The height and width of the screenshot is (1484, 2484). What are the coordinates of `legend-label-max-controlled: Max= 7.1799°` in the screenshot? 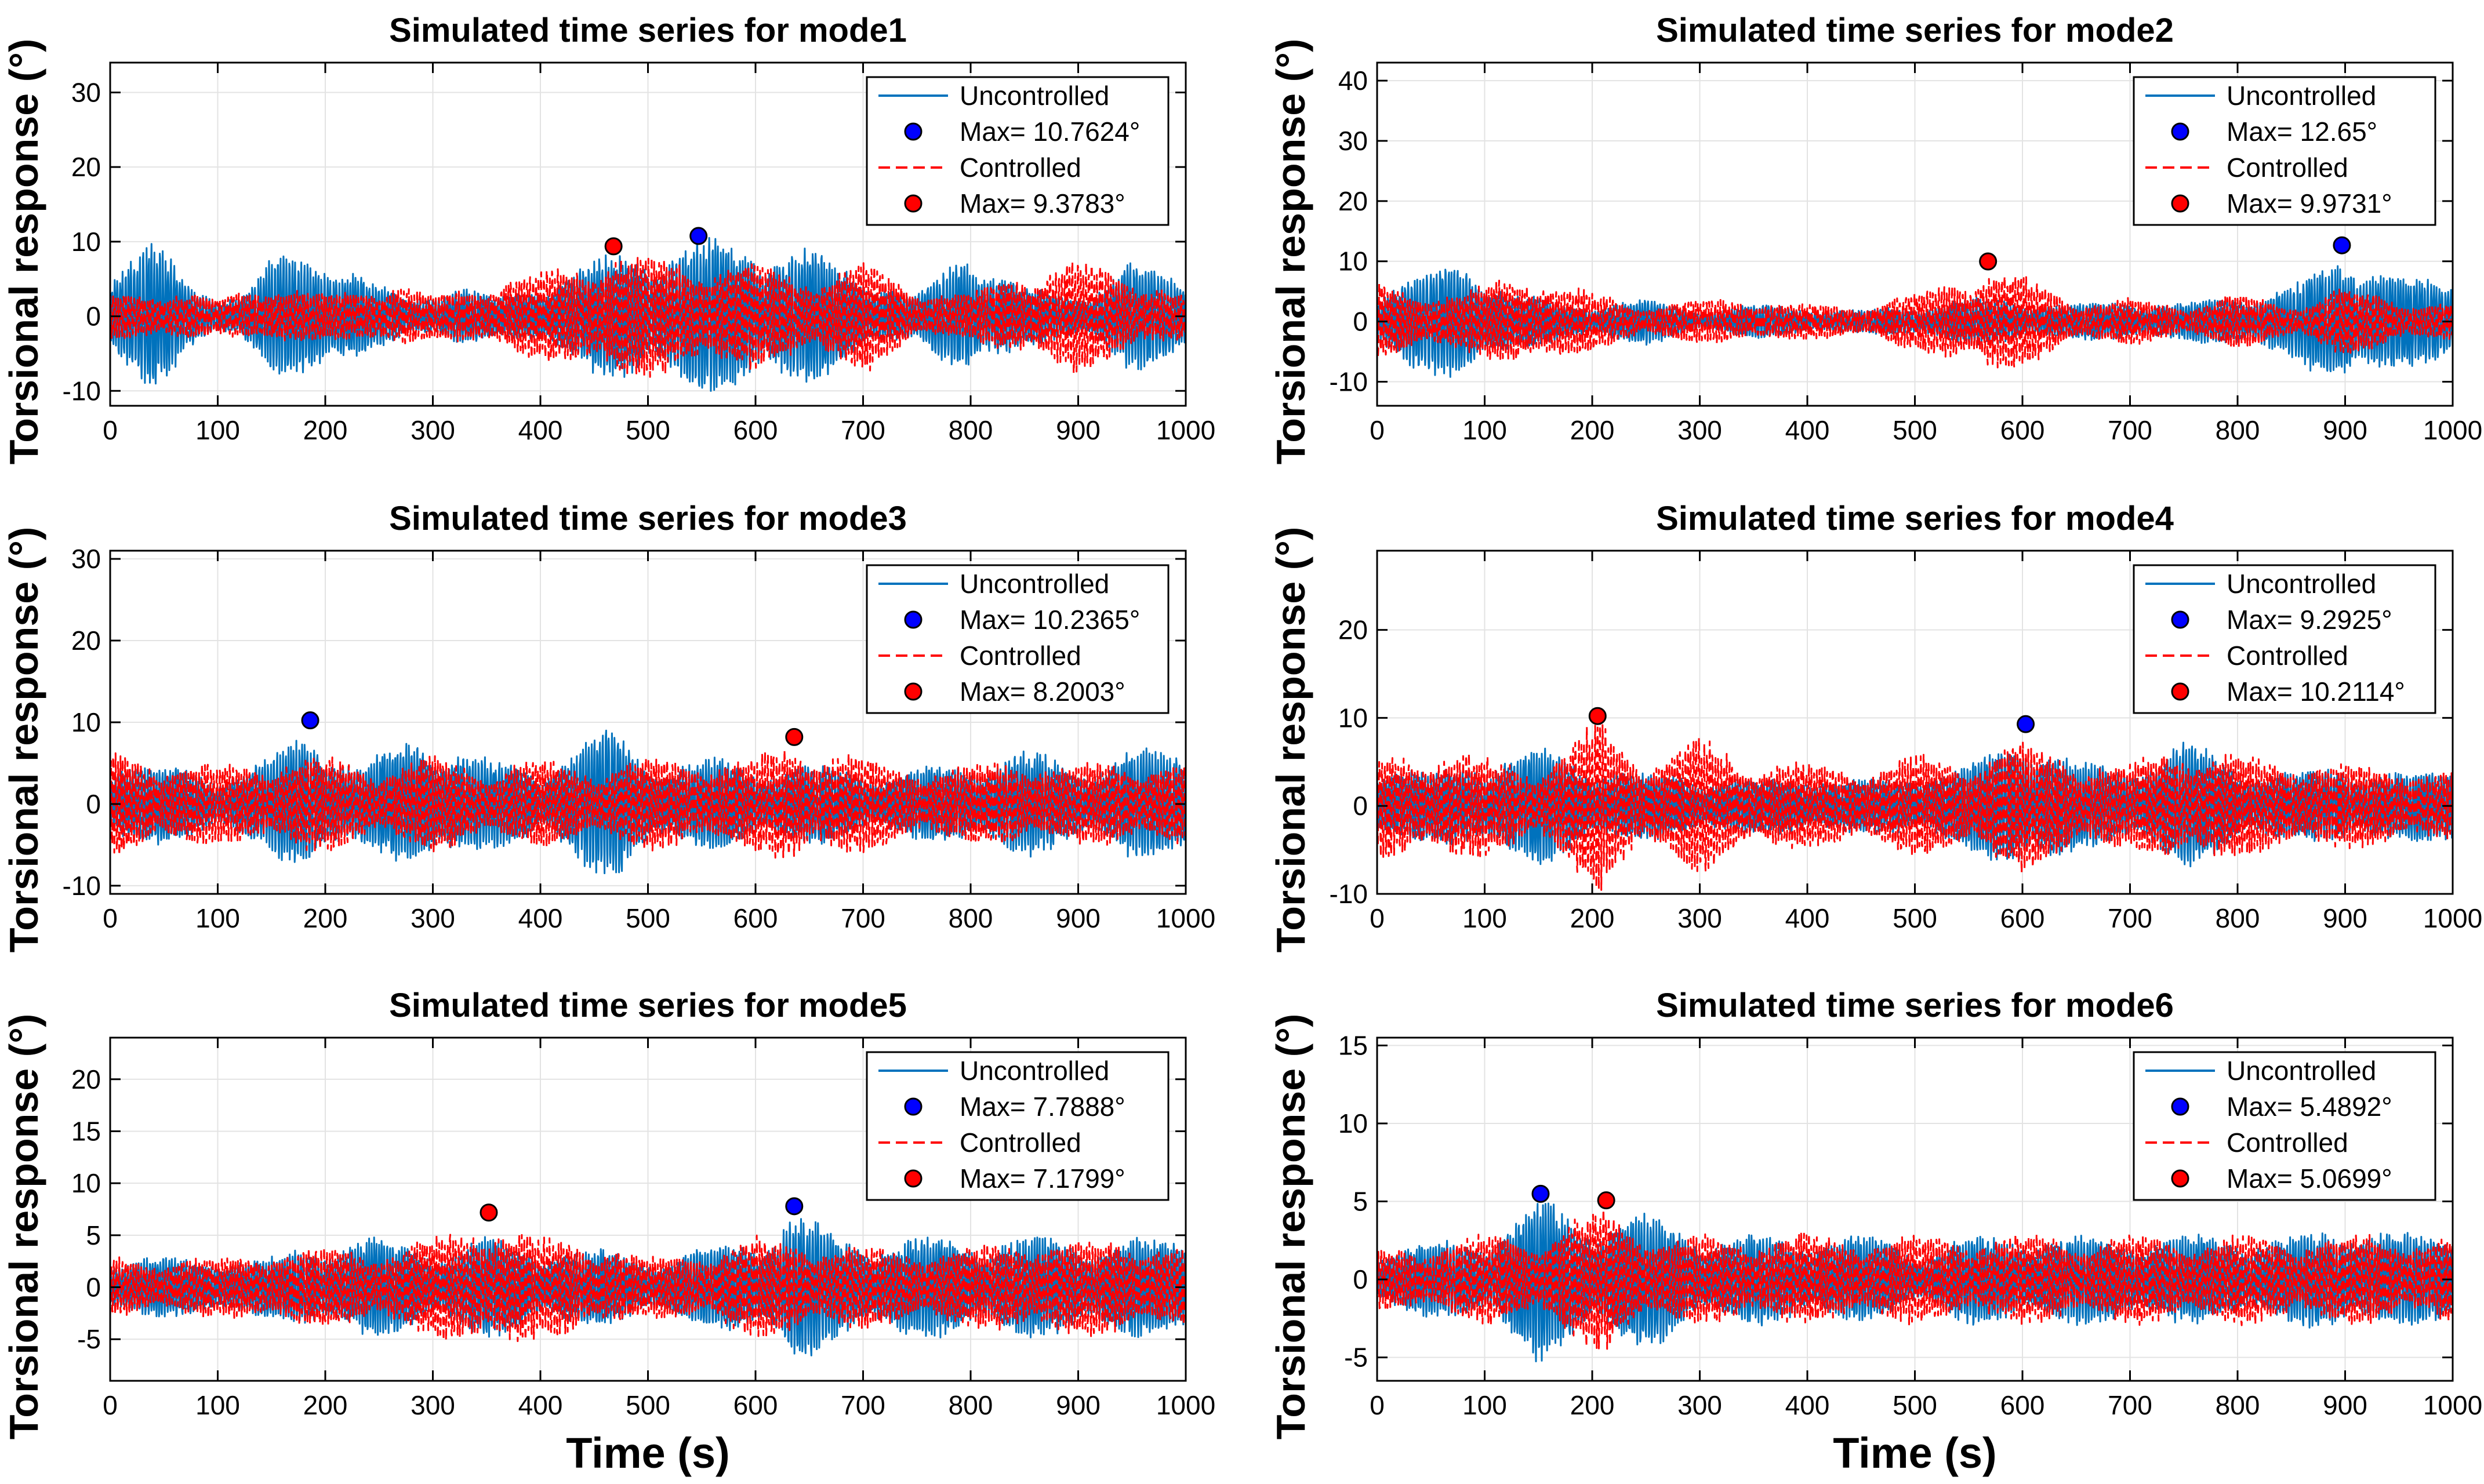 It's located at (1043, 1179).